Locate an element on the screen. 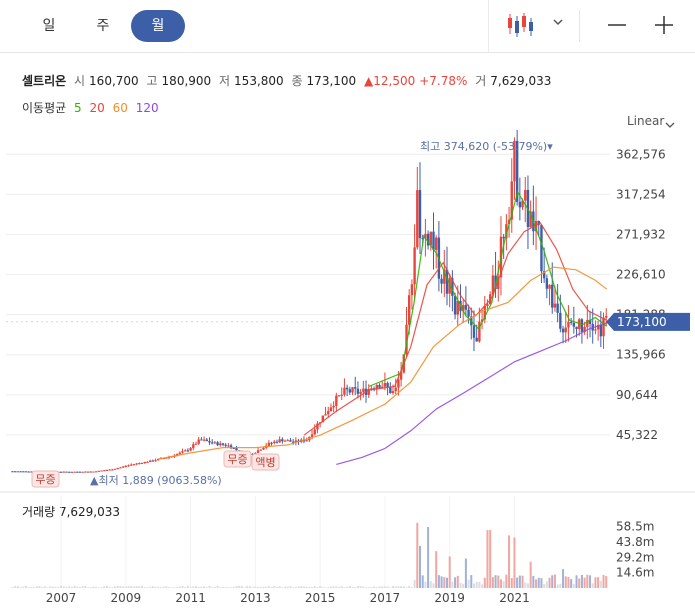 The image size is (695, 614). toolbar-divider is located at coordinates (579, 26).